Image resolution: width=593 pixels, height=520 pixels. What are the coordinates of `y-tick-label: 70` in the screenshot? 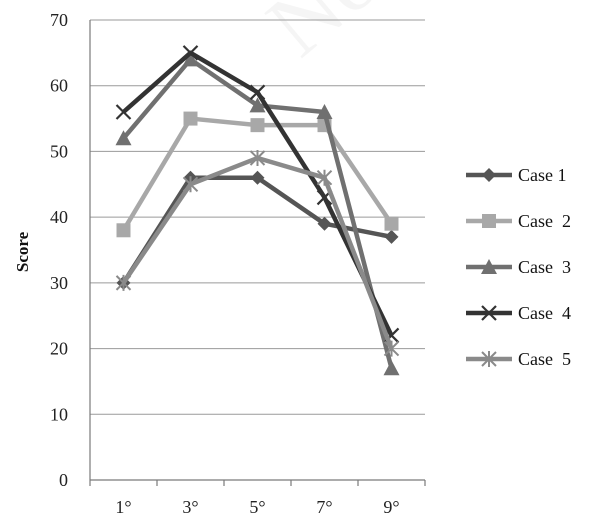 It's located at (59, 20).